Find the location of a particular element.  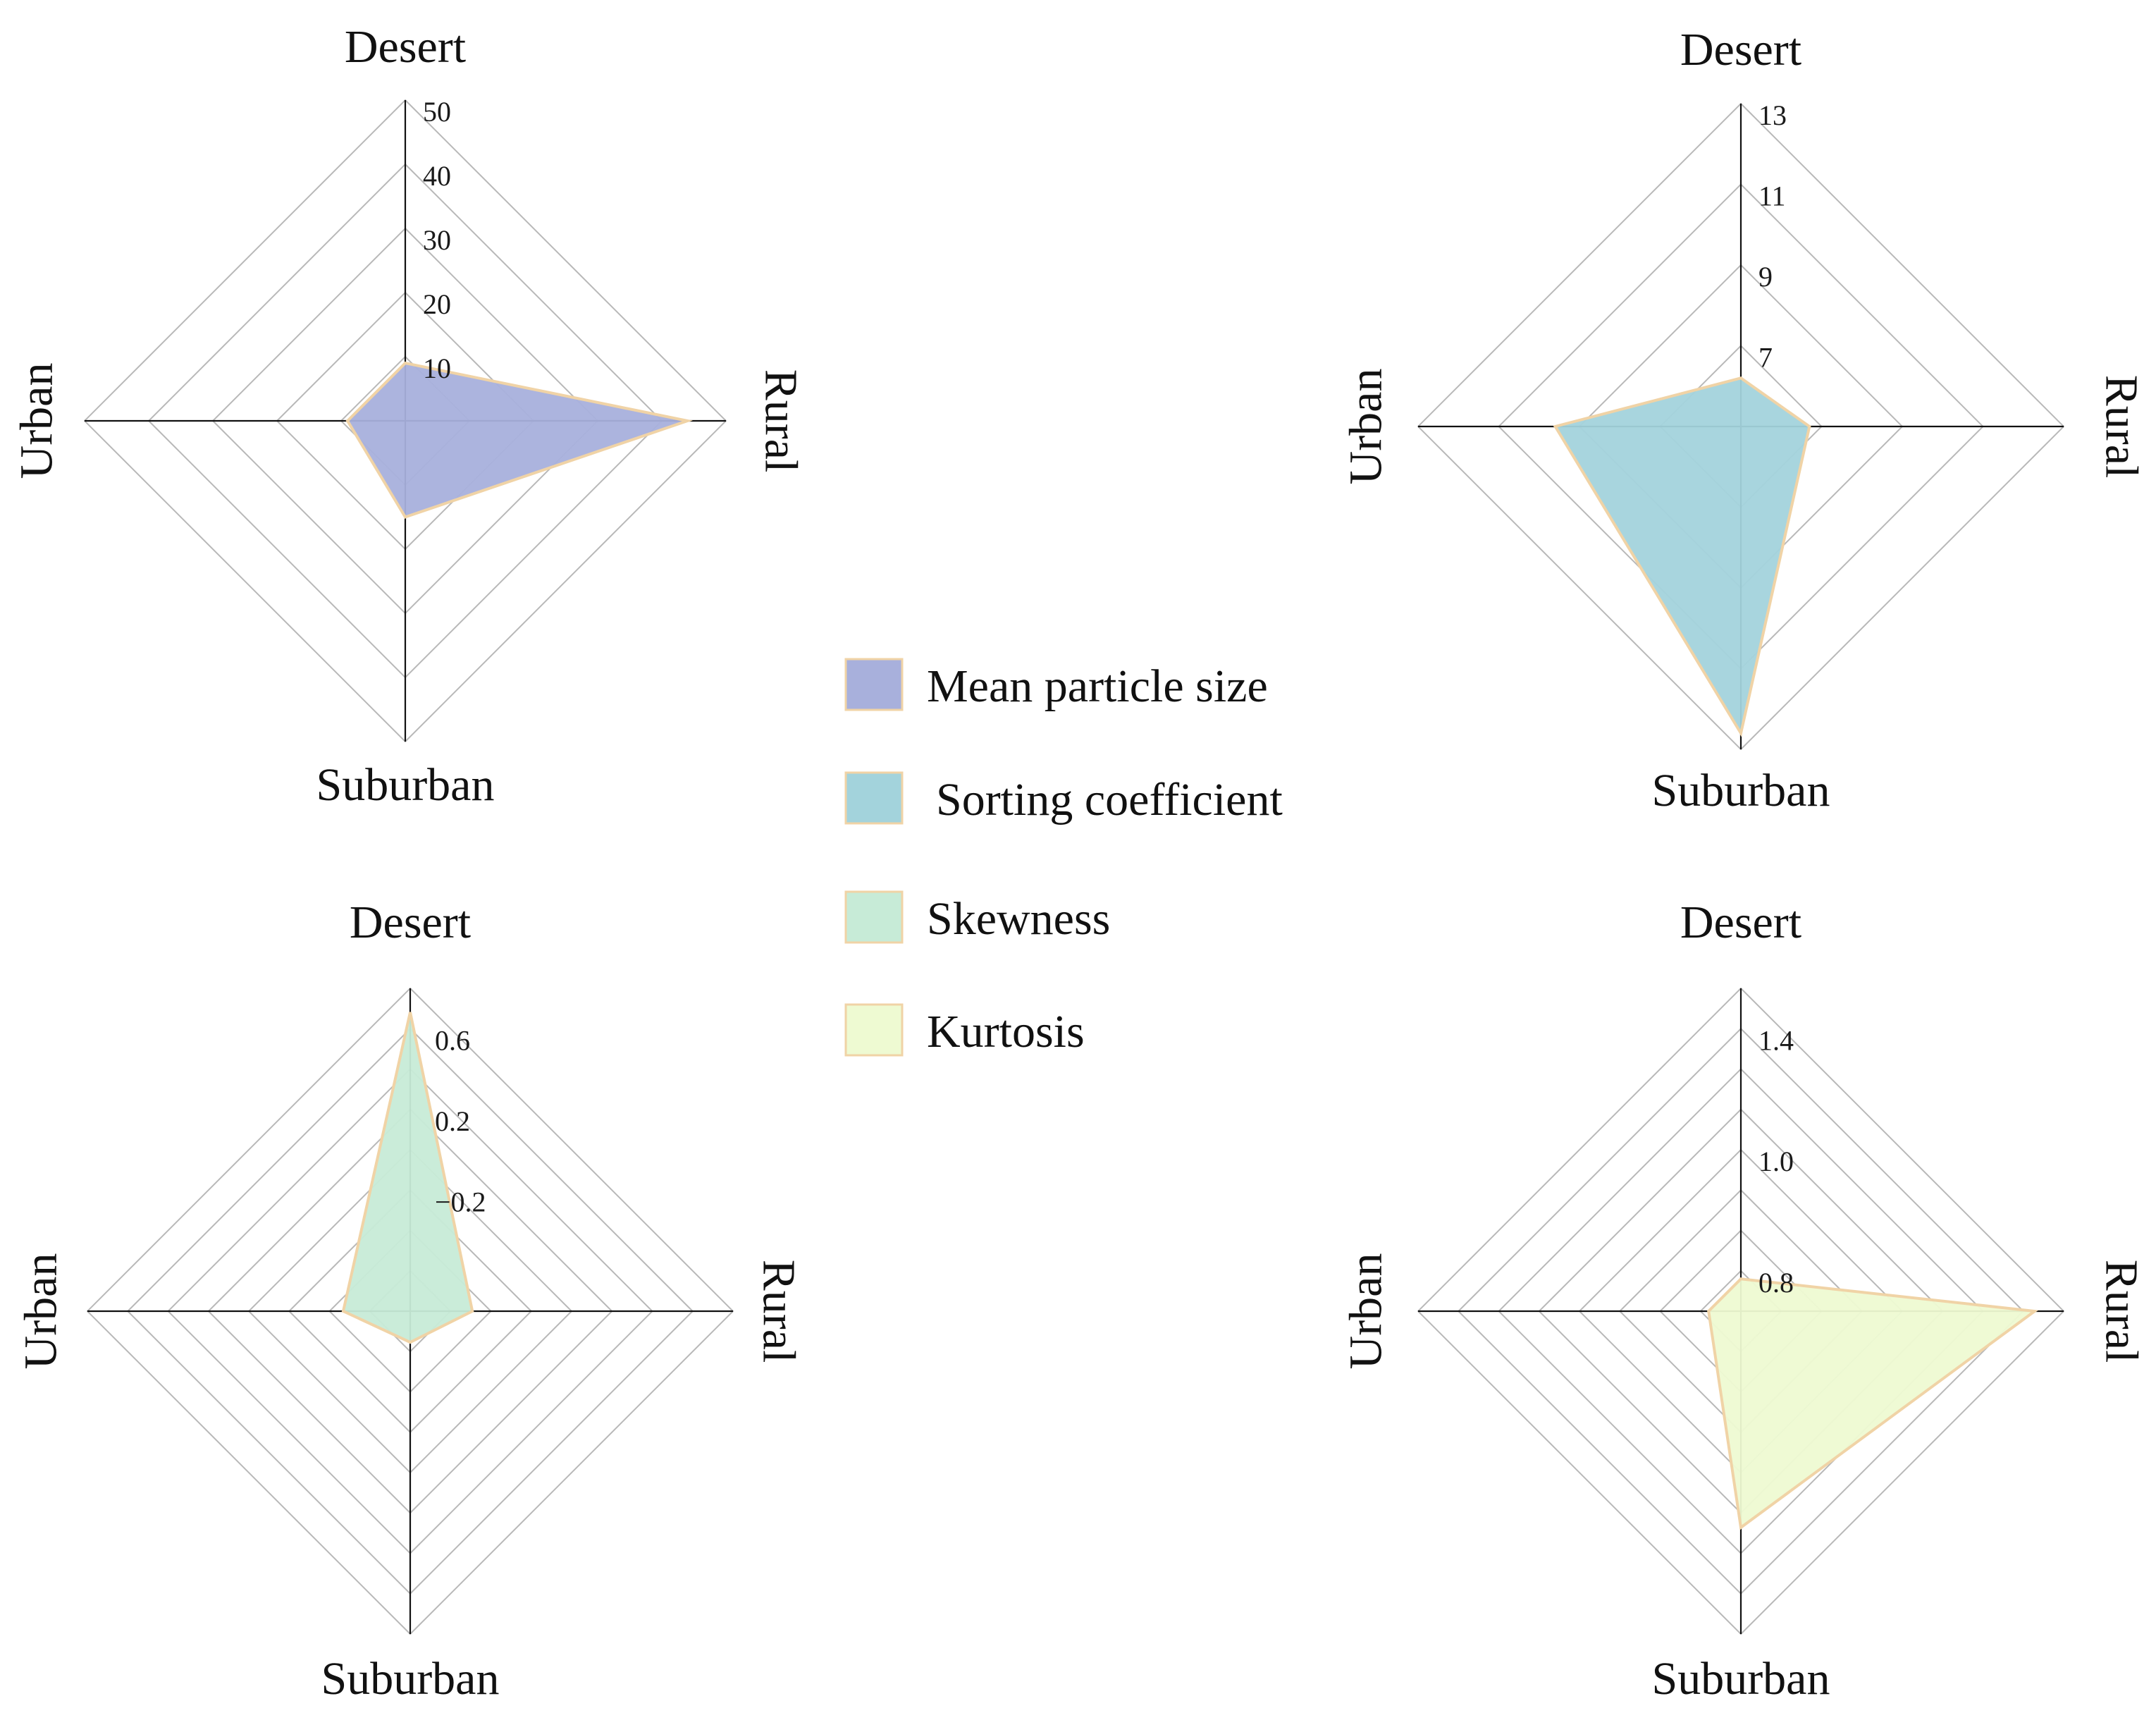

tick-label: 0.8 is located at coordinates (1776, 1282).